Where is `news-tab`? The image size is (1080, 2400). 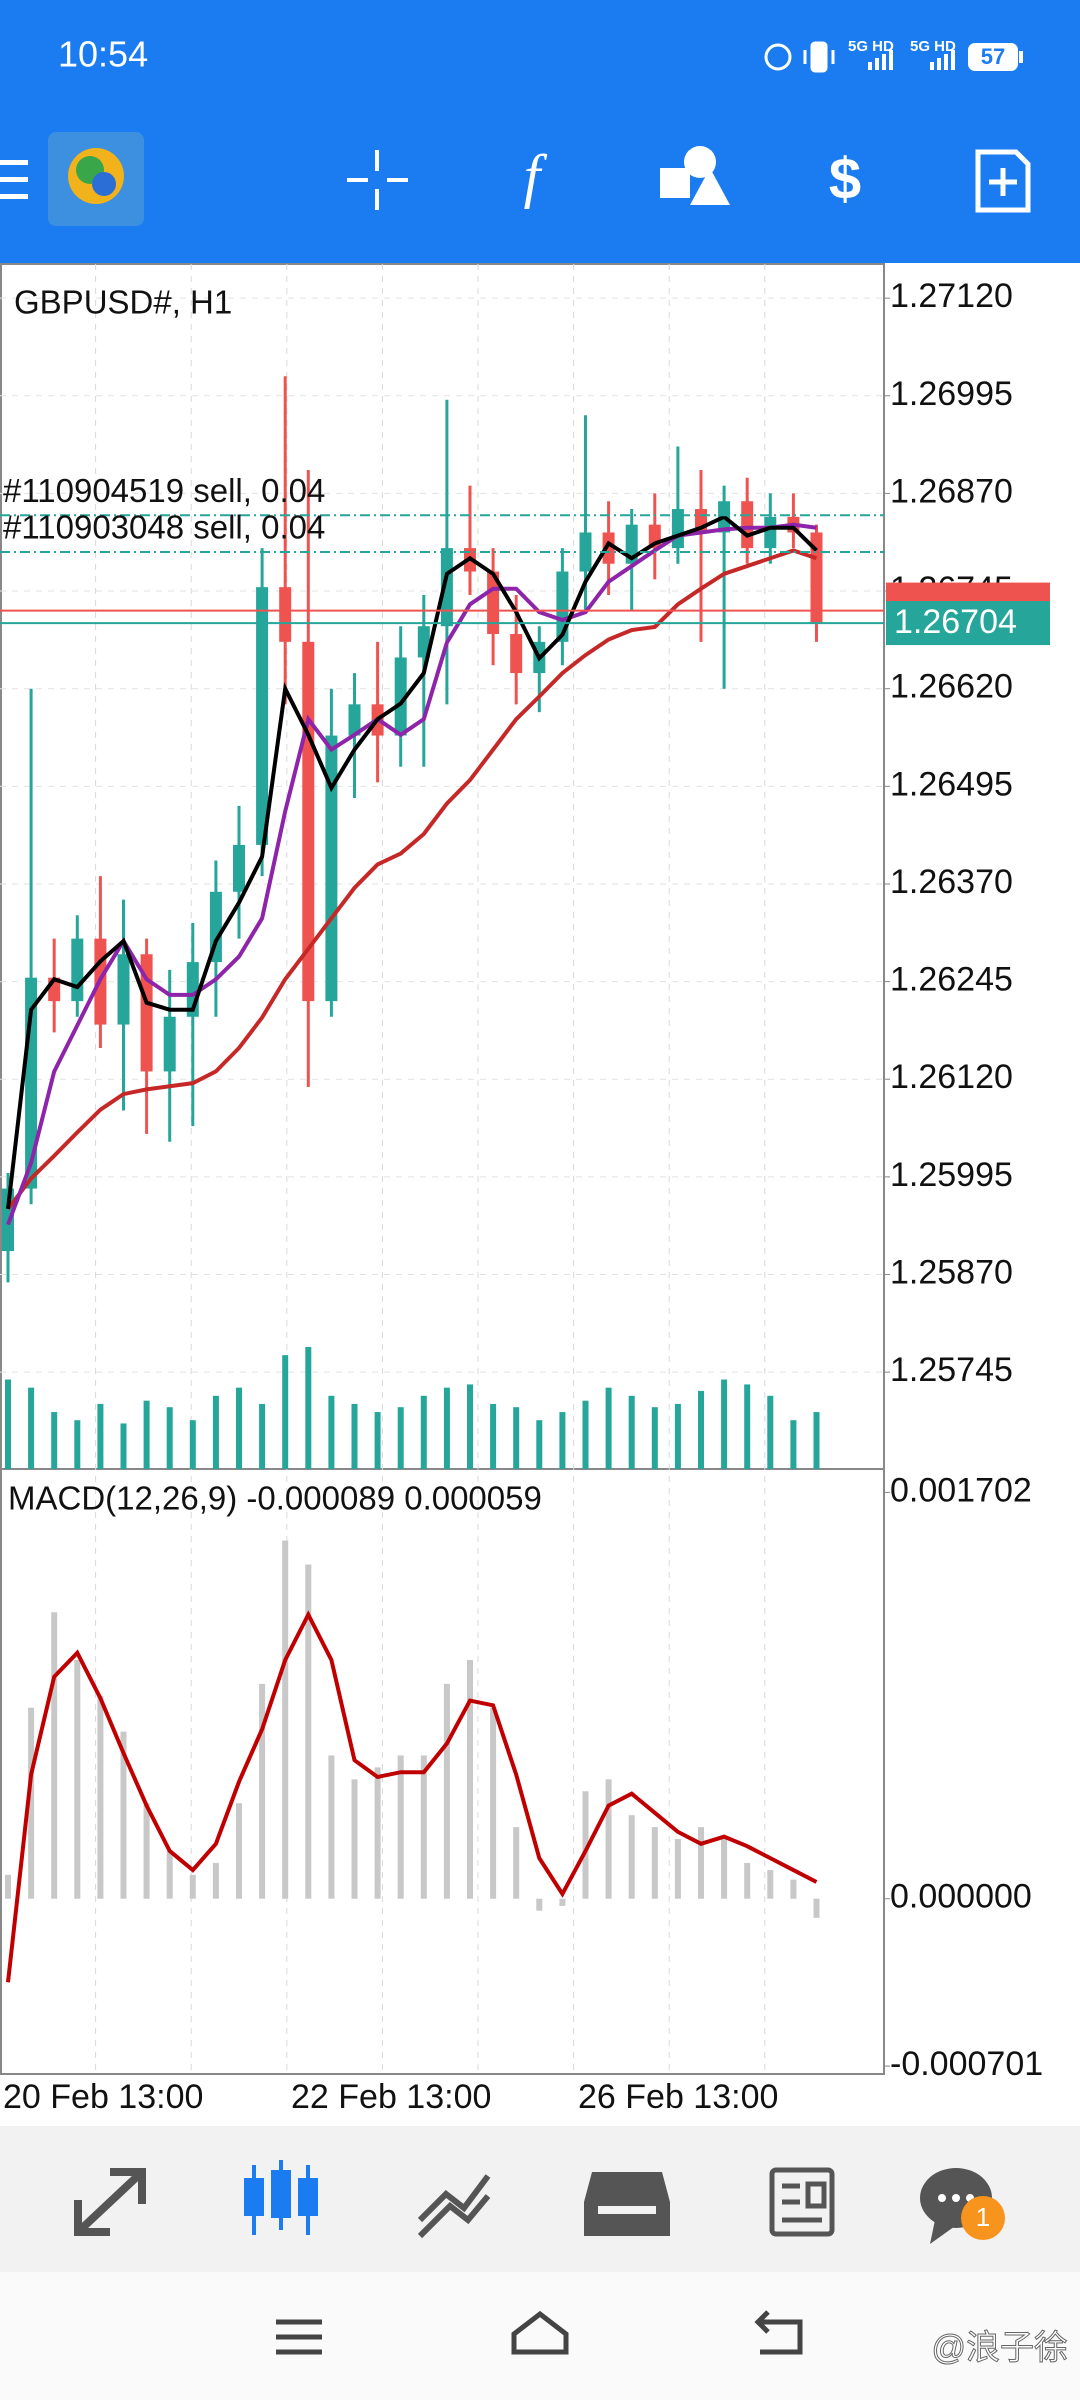 news-tab is located at coordinates (802, 2202).